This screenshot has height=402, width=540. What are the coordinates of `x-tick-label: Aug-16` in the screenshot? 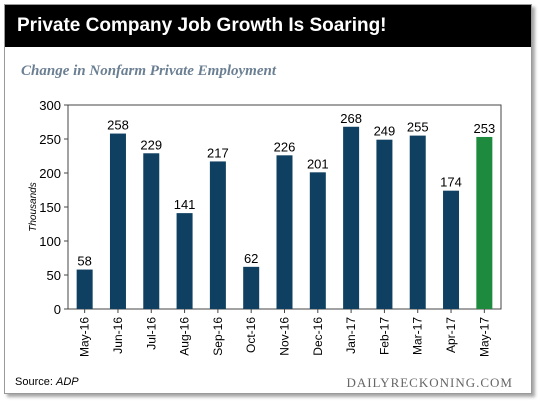 It's located at (185, 336).